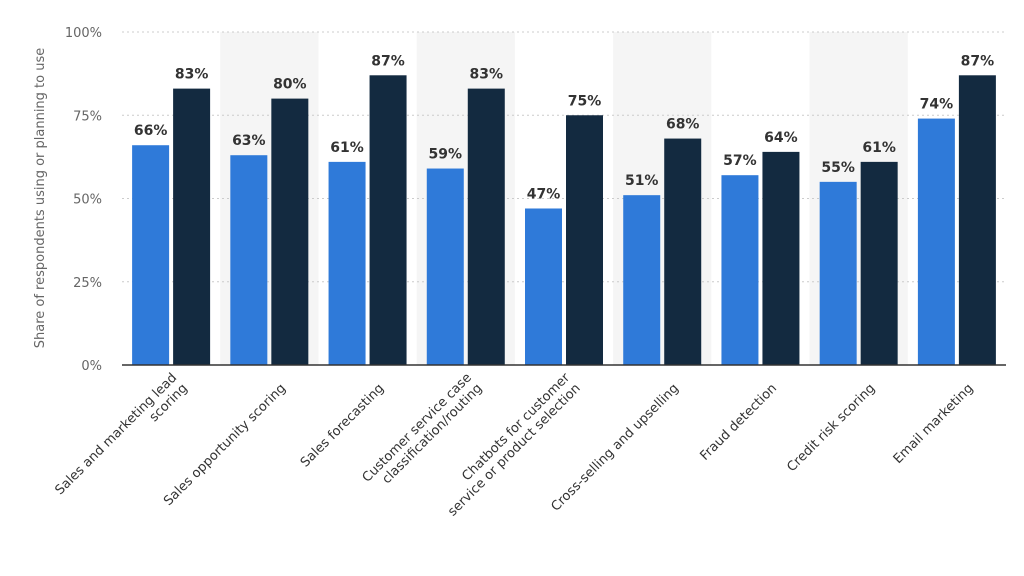  Describe the element at coordinates (249, 141) in the screenshot. I see `data-label: 63%` at that location.